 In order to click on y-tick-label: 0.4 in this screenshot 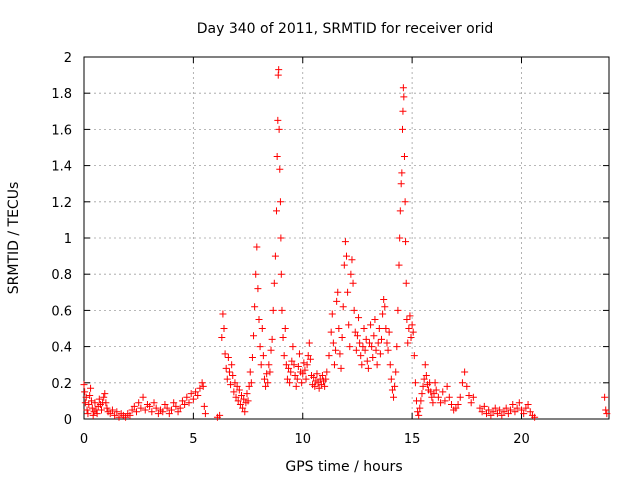, I will do `click(61, 348)`.